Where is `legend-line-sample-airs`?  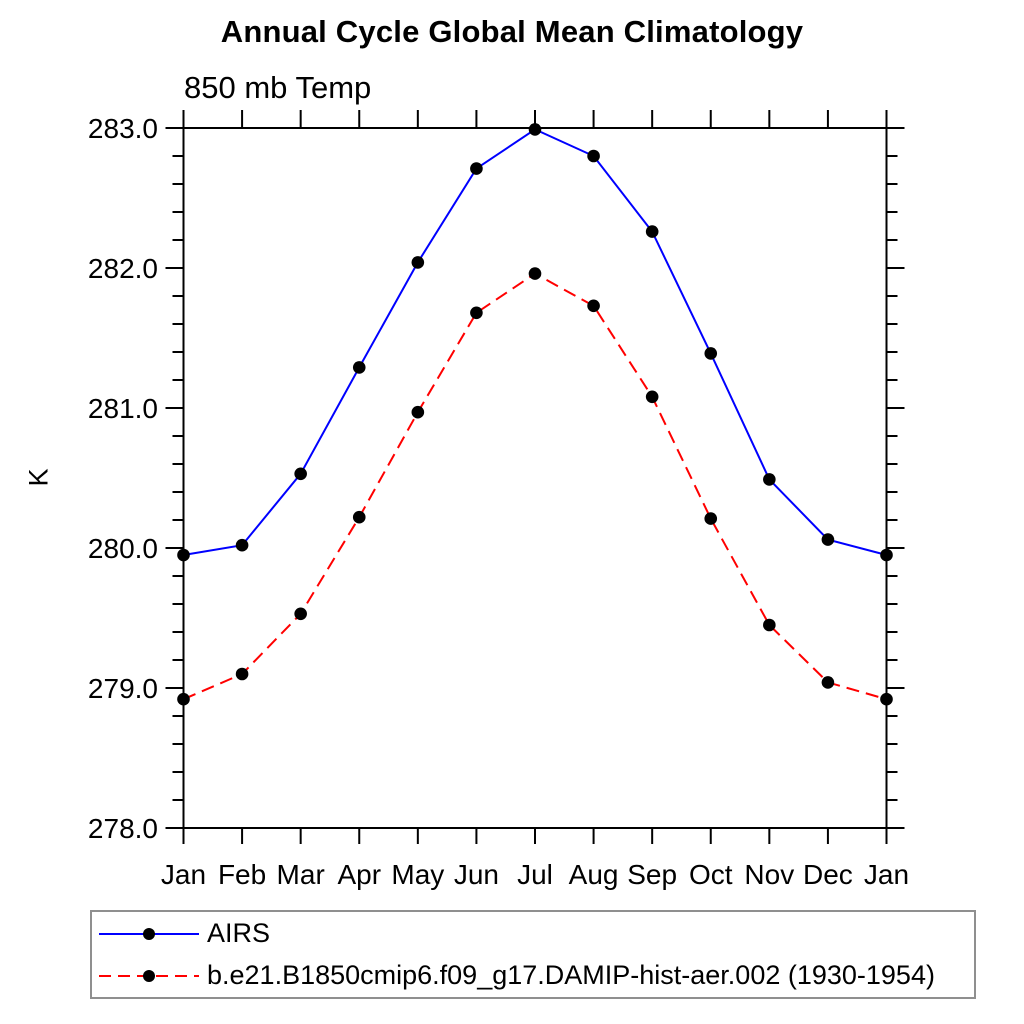 legend-line-sample-airs is located at coordinates (149, 933).